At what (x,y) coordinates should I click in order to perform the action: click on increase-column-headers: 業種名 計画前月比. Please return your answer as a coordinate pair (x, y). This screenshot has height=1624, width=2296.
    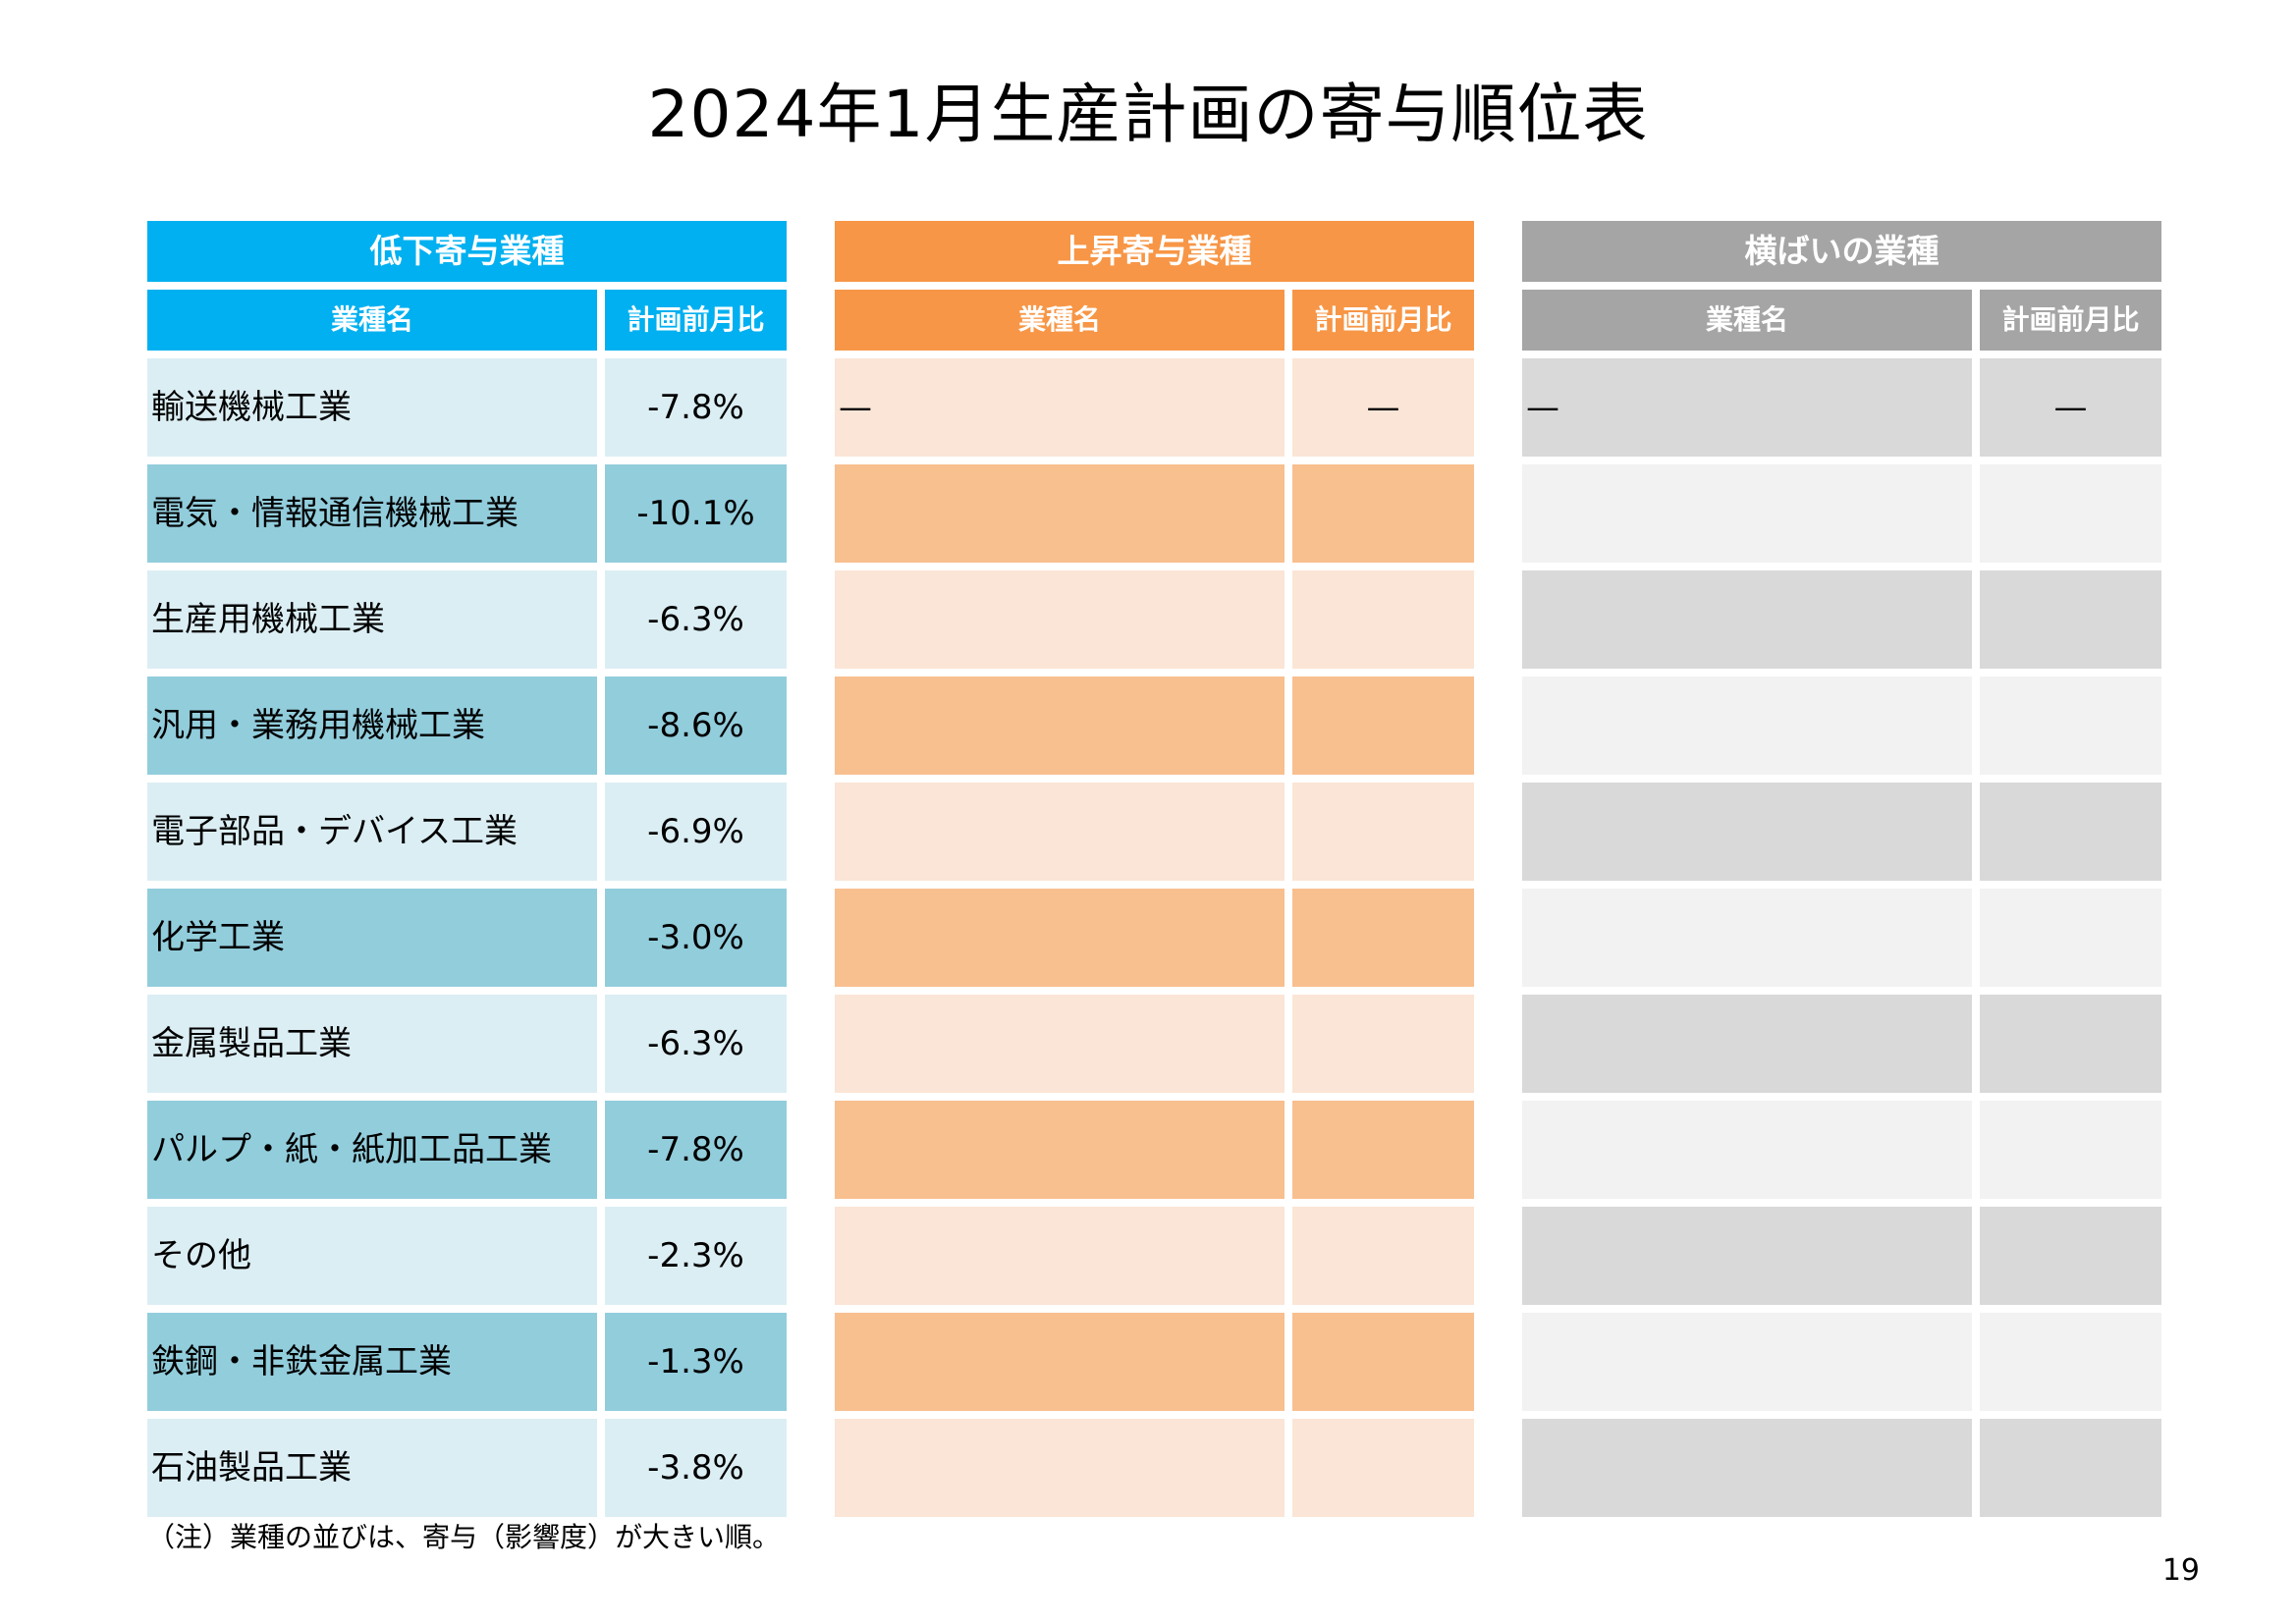
    Looking at the image, I should click on (1154, 320).